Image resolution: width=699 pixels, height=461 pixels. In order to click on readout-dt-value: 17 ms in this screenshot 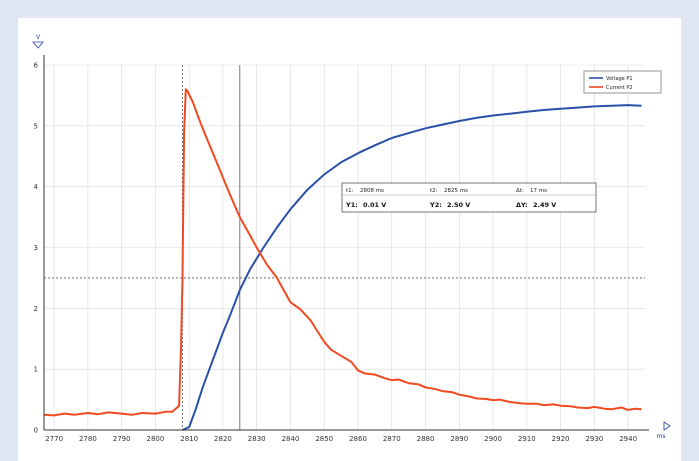, I will do `click(538, 191)`.